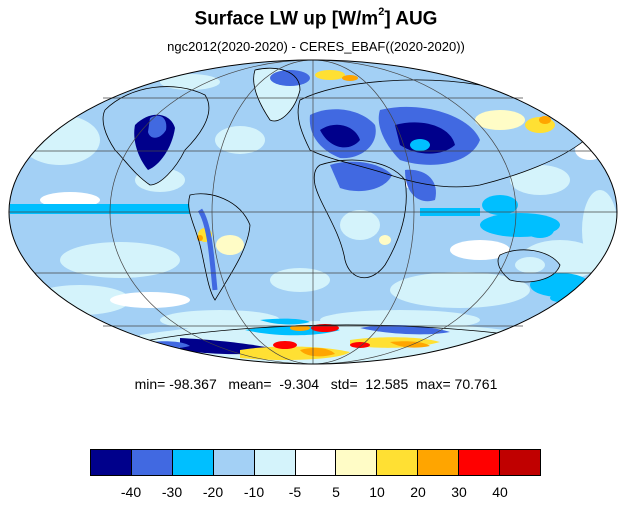 Image resolution: width=632 pixels, height=505 pixels. Describe the element at coordinates (411, 19) in the screenshot. I see `title-tail: ] AUG` at that location.